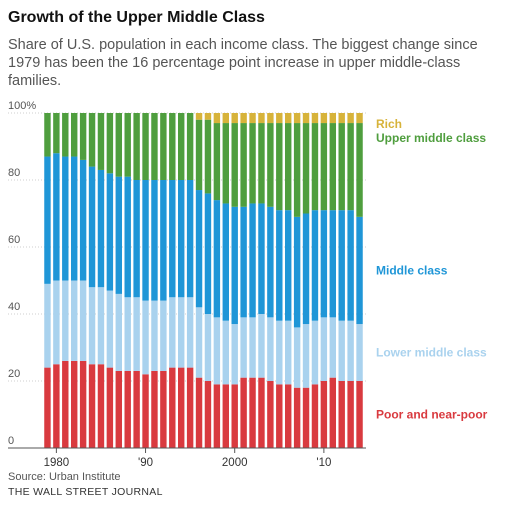  I want to click on x-tick-label: '90, so click(145, 463).